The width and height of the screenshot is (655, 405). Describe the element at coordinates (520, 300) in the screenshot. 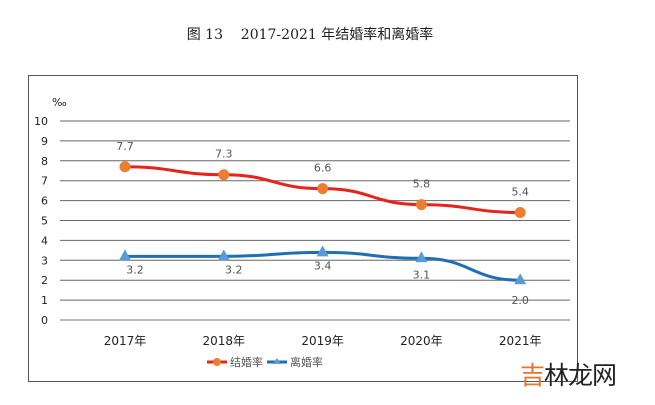

I see `data-label: 2.0` at that location.